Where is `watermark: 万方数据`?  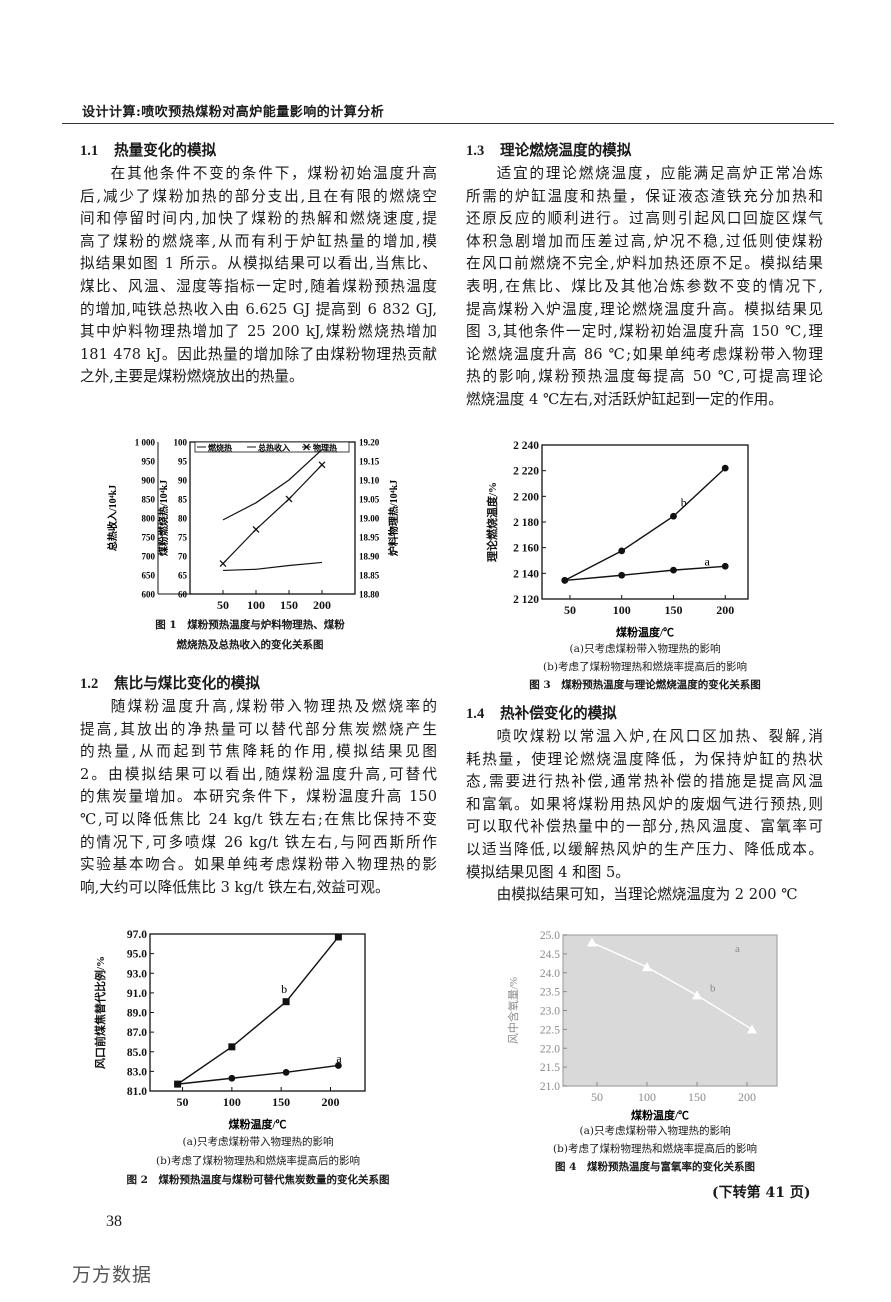
watermark: 万方数据 is located at coordinates (112, 1275).